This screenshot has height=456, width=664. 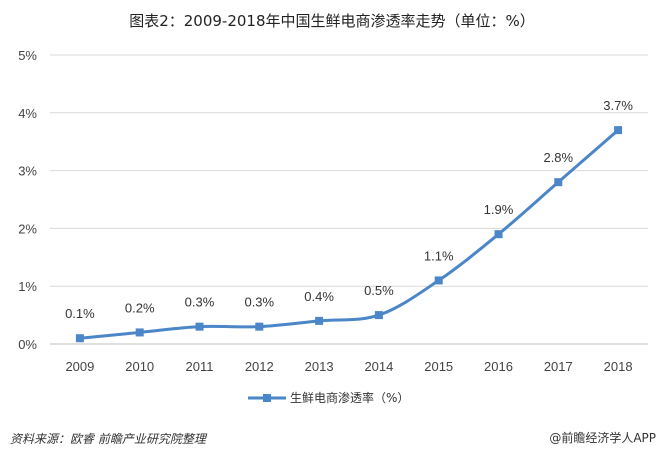 What do you see at coordinates (499, 209) in the screenshot?
I see `data-label: 1.9%` at bounding box center [499, 209].